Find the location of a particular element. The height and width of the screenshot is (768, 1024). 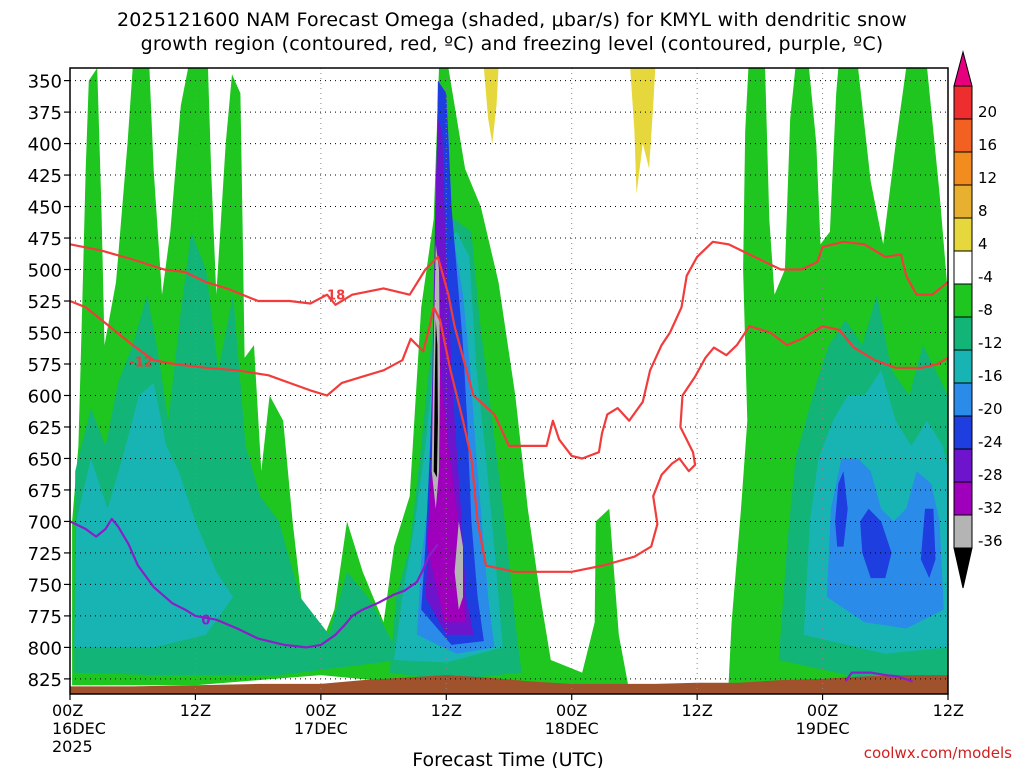

xtick-label-72-1: 00Z is located at coordinates (822, 710).